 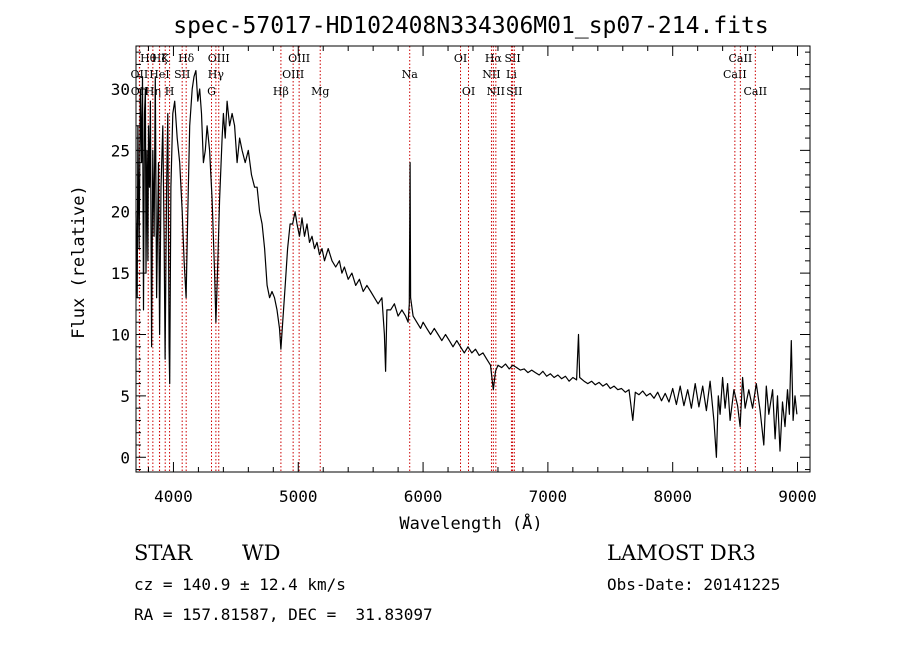 I want to click on spectral-line-label: Hθ, so click(x=148, y=58).